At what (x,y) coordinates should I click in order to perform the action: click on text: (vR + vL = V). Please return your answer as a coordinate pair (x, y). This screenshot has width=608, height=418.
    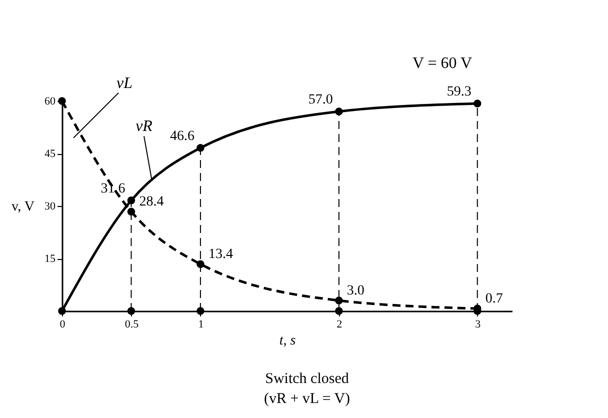
    Looking at the image, I should click on (307, 399).